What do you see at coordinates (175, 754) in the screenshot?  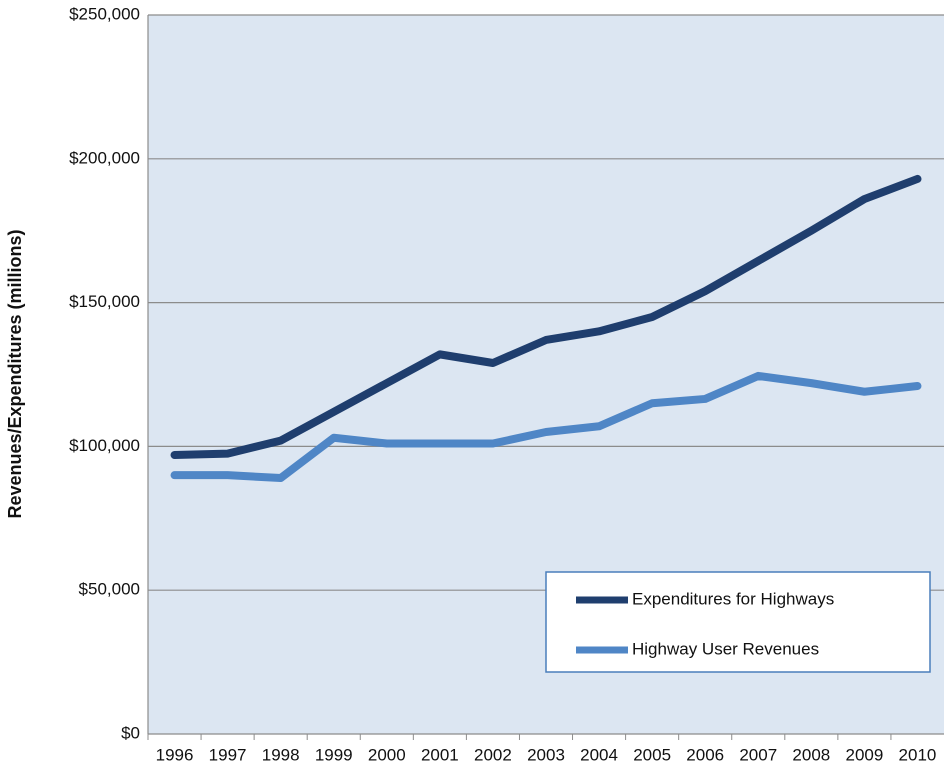 I see `x-tick-label: 1996` at bounding box center [175, 754].